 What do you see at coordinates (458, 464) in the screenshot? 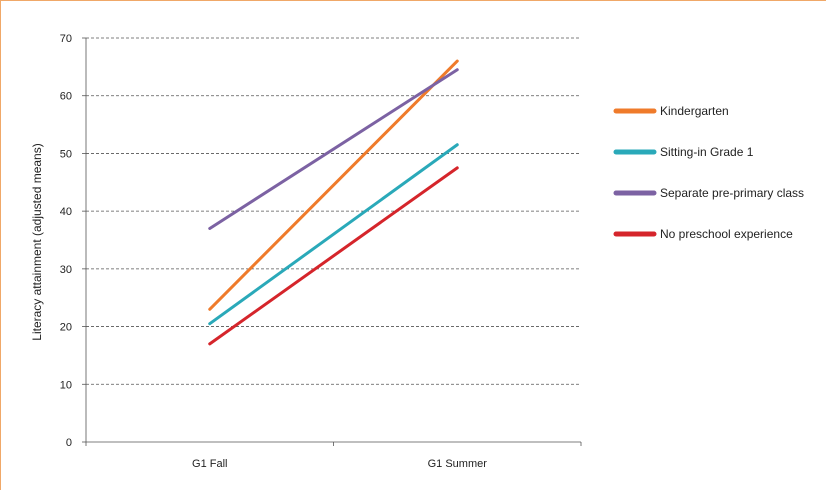
I see `x-tick-label: G1 Summer` at bounding box center [458, 464].